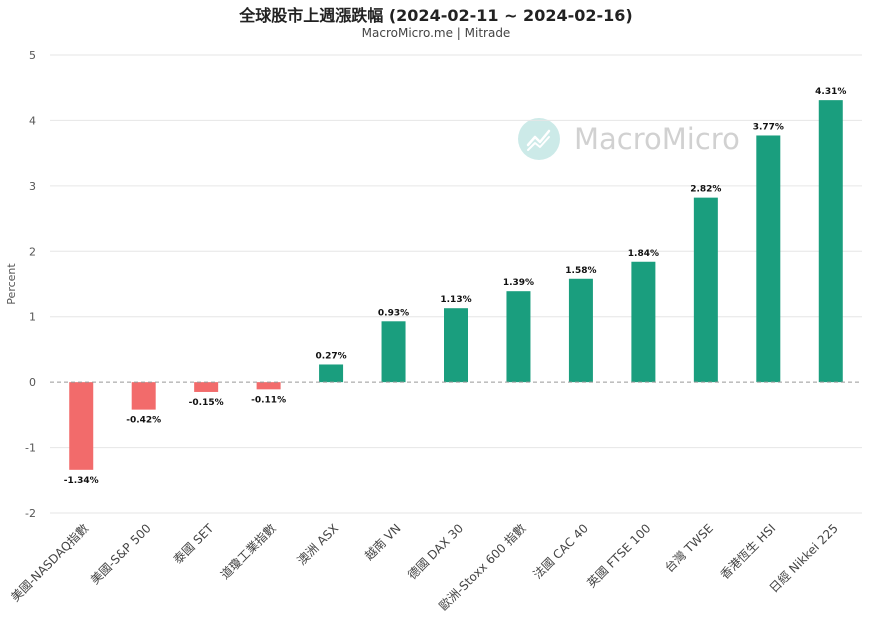 This screenshot has height=628, width=872. I want to click on y-tick-label: 1, so click(32, 317).